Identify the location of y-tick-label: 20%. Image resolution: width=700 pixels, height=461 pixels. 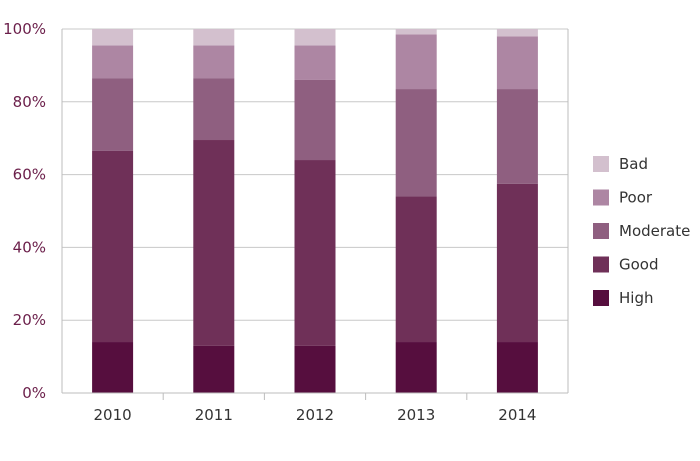
(29, 320).